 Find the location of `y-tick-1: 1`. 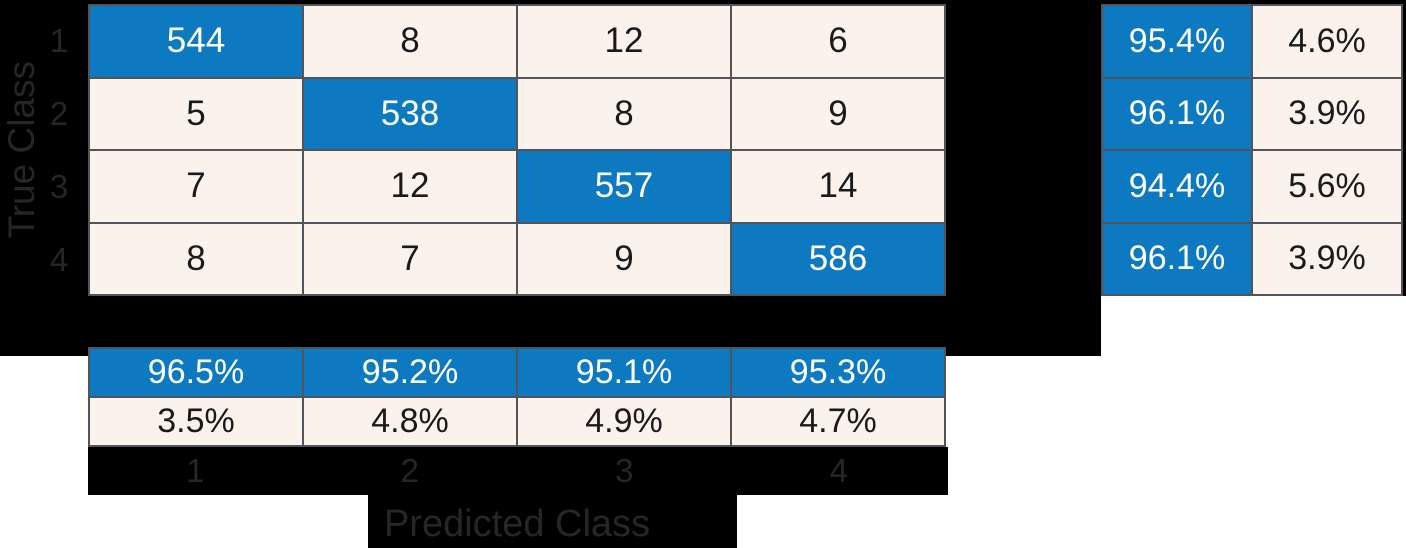

y-tick-1: 1 is located at coordinates (59, 40).